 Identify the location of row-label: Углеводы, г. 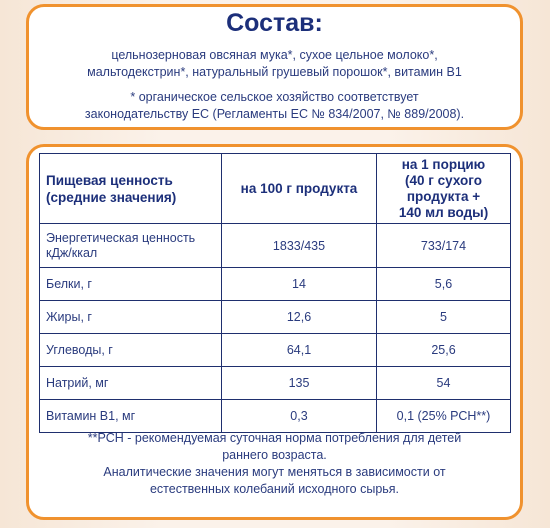
(130, 350).